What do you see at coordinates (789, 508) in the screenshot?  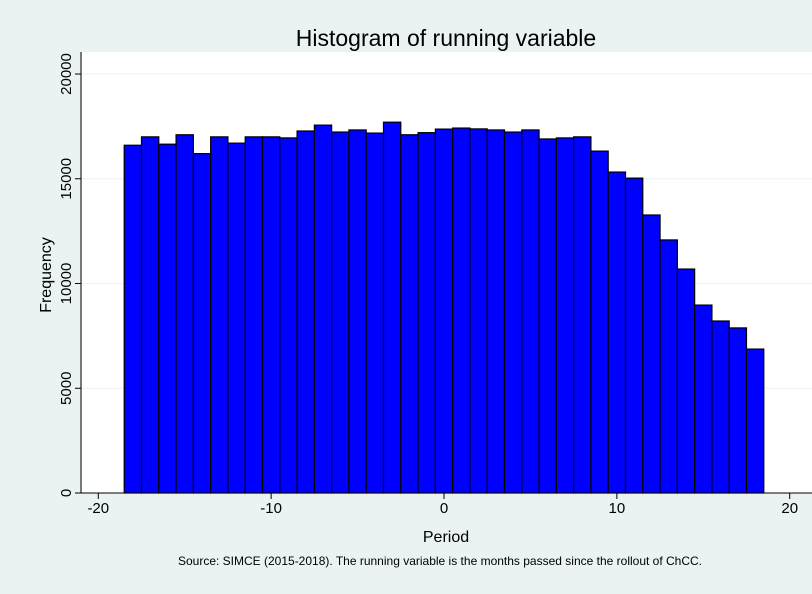 I see `x-tick-label: 20` at bounding box center [789, 508].